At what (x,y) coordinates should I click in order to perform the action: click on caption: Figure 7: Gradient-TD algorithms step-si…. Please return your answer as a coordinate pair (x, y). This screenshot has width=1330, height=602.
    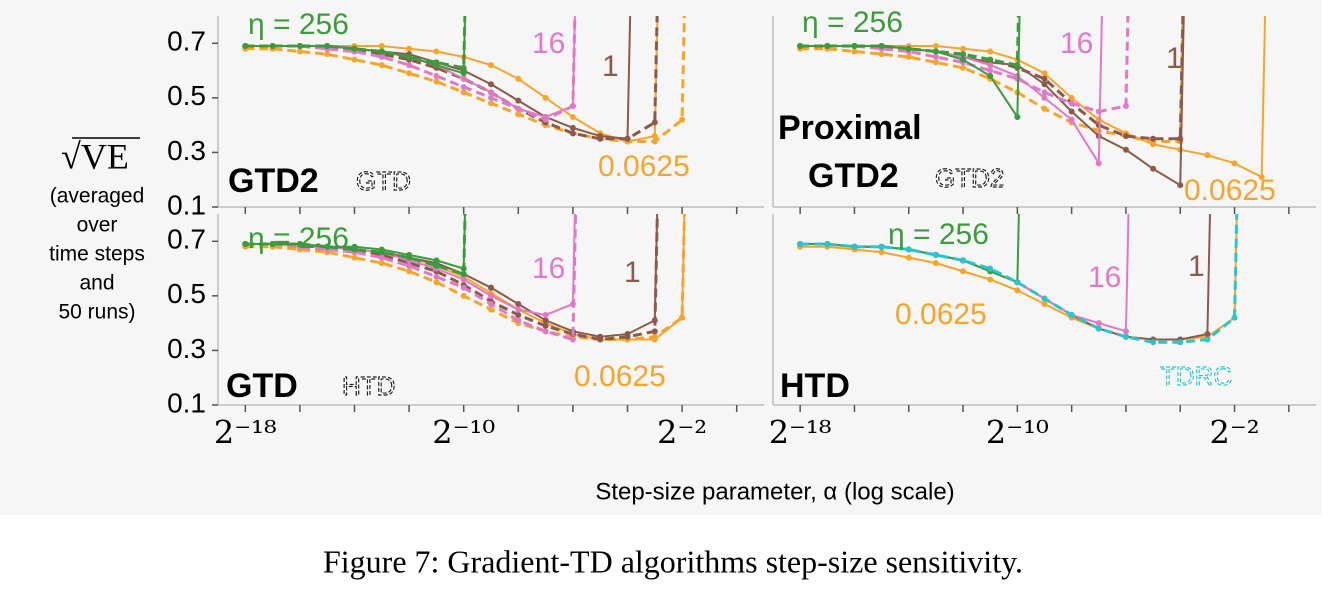
    Looking at the image, I should click on (673, 561).